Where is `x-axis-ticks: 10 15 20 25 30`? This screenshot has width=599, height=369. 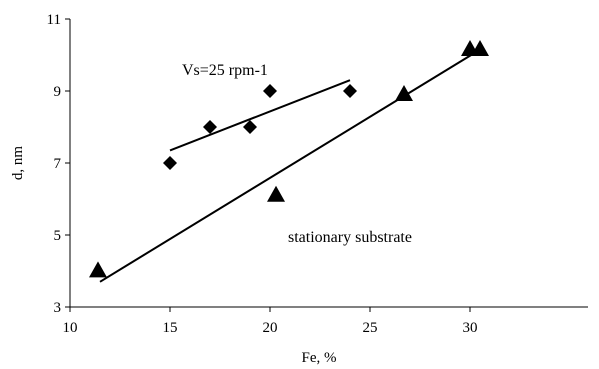
x-axis-ticks: 10 15 20 25 30 is located at coordinates (270, 321).